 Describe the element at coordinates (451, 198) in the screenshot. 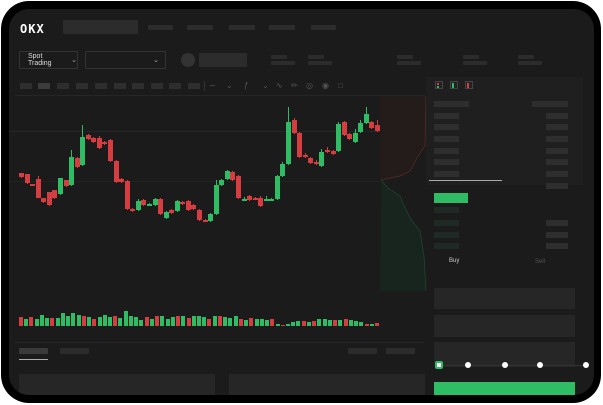

I see `last-price-badge` at that location.